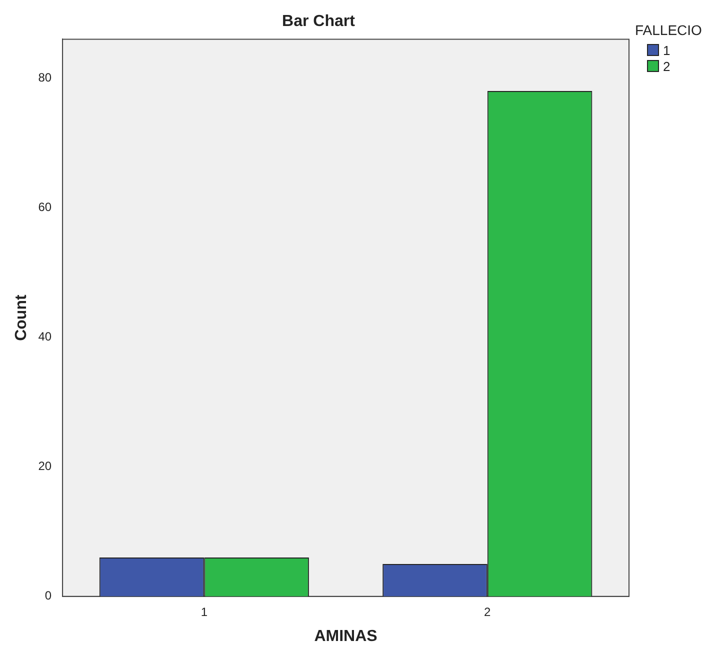  Describe the element at coordinates (319, 21) in the screenshot. I see `chart-title: Bar Chart` at that location.